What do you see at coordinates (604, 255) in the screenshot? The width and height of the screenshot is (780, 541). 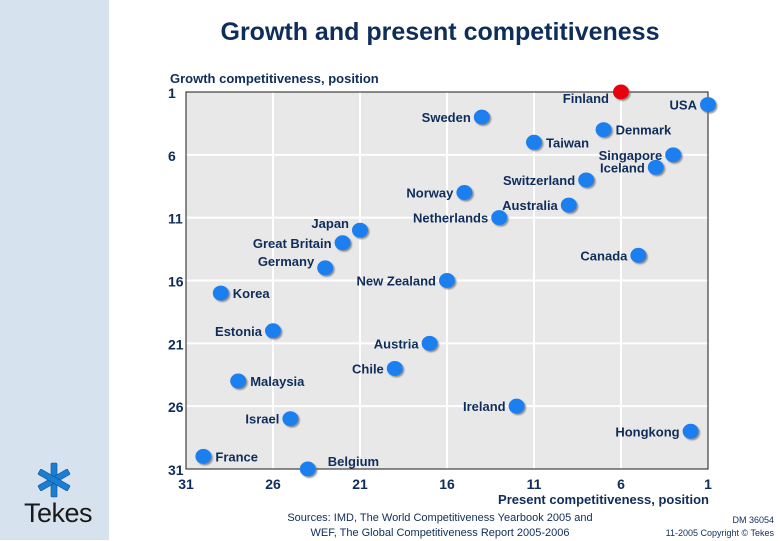 I see `point-label: Canada` at bounding box center [604, 255].